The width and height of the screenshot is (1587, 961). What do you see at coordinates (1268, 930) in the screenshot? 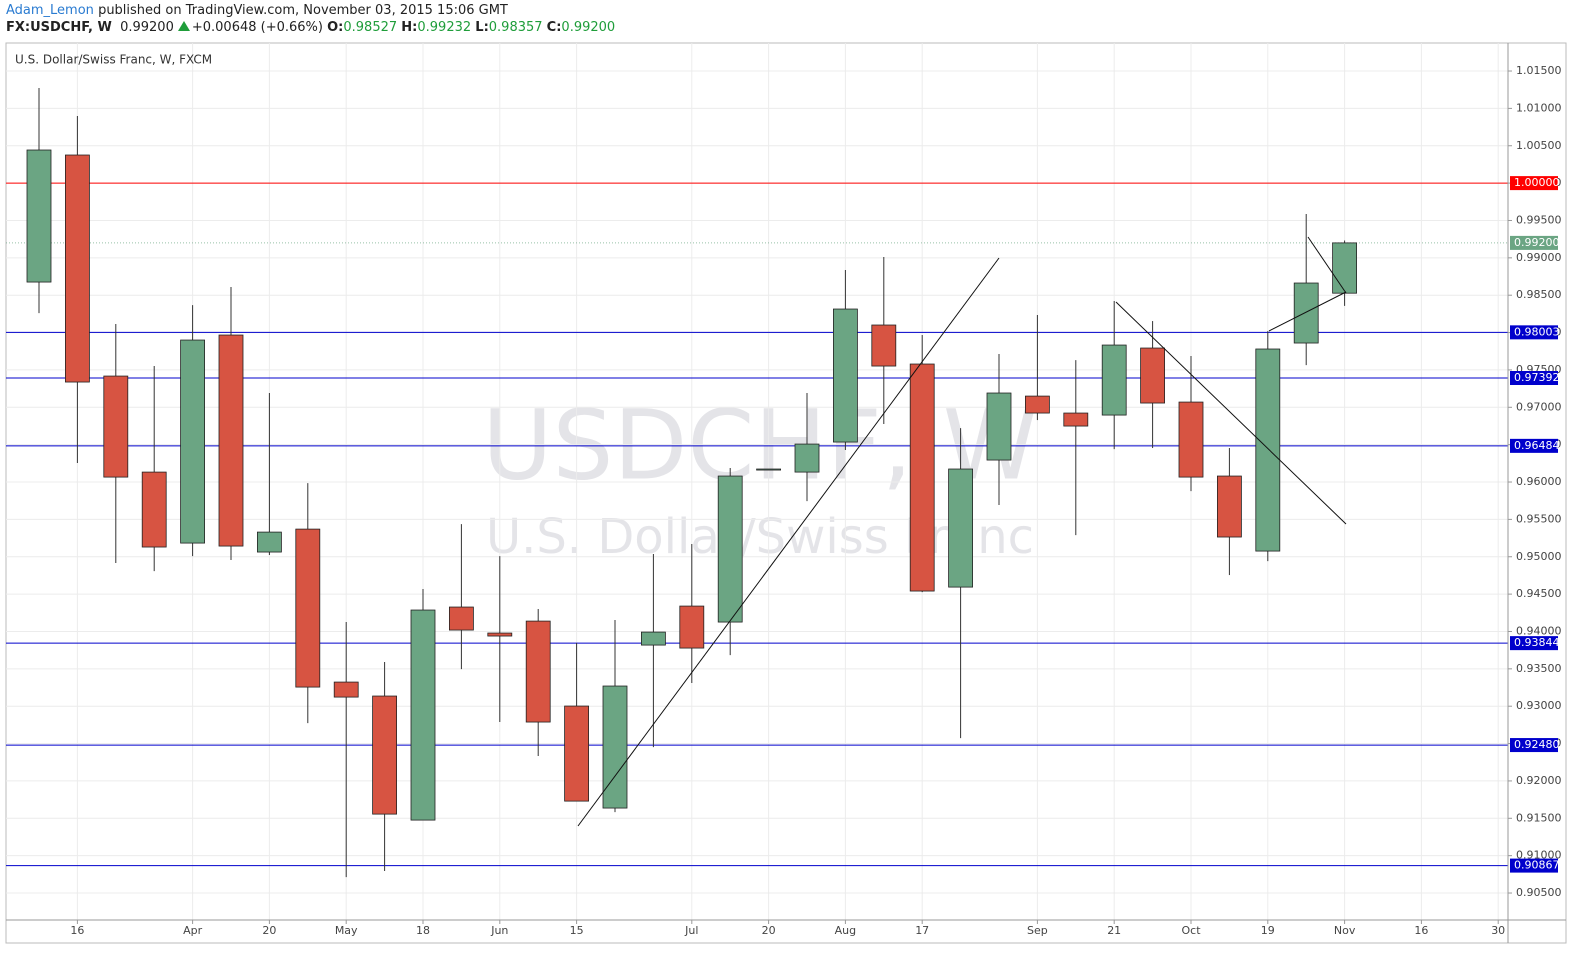
I see `x-tick-label: 19` at bounding box center [1268, 930].